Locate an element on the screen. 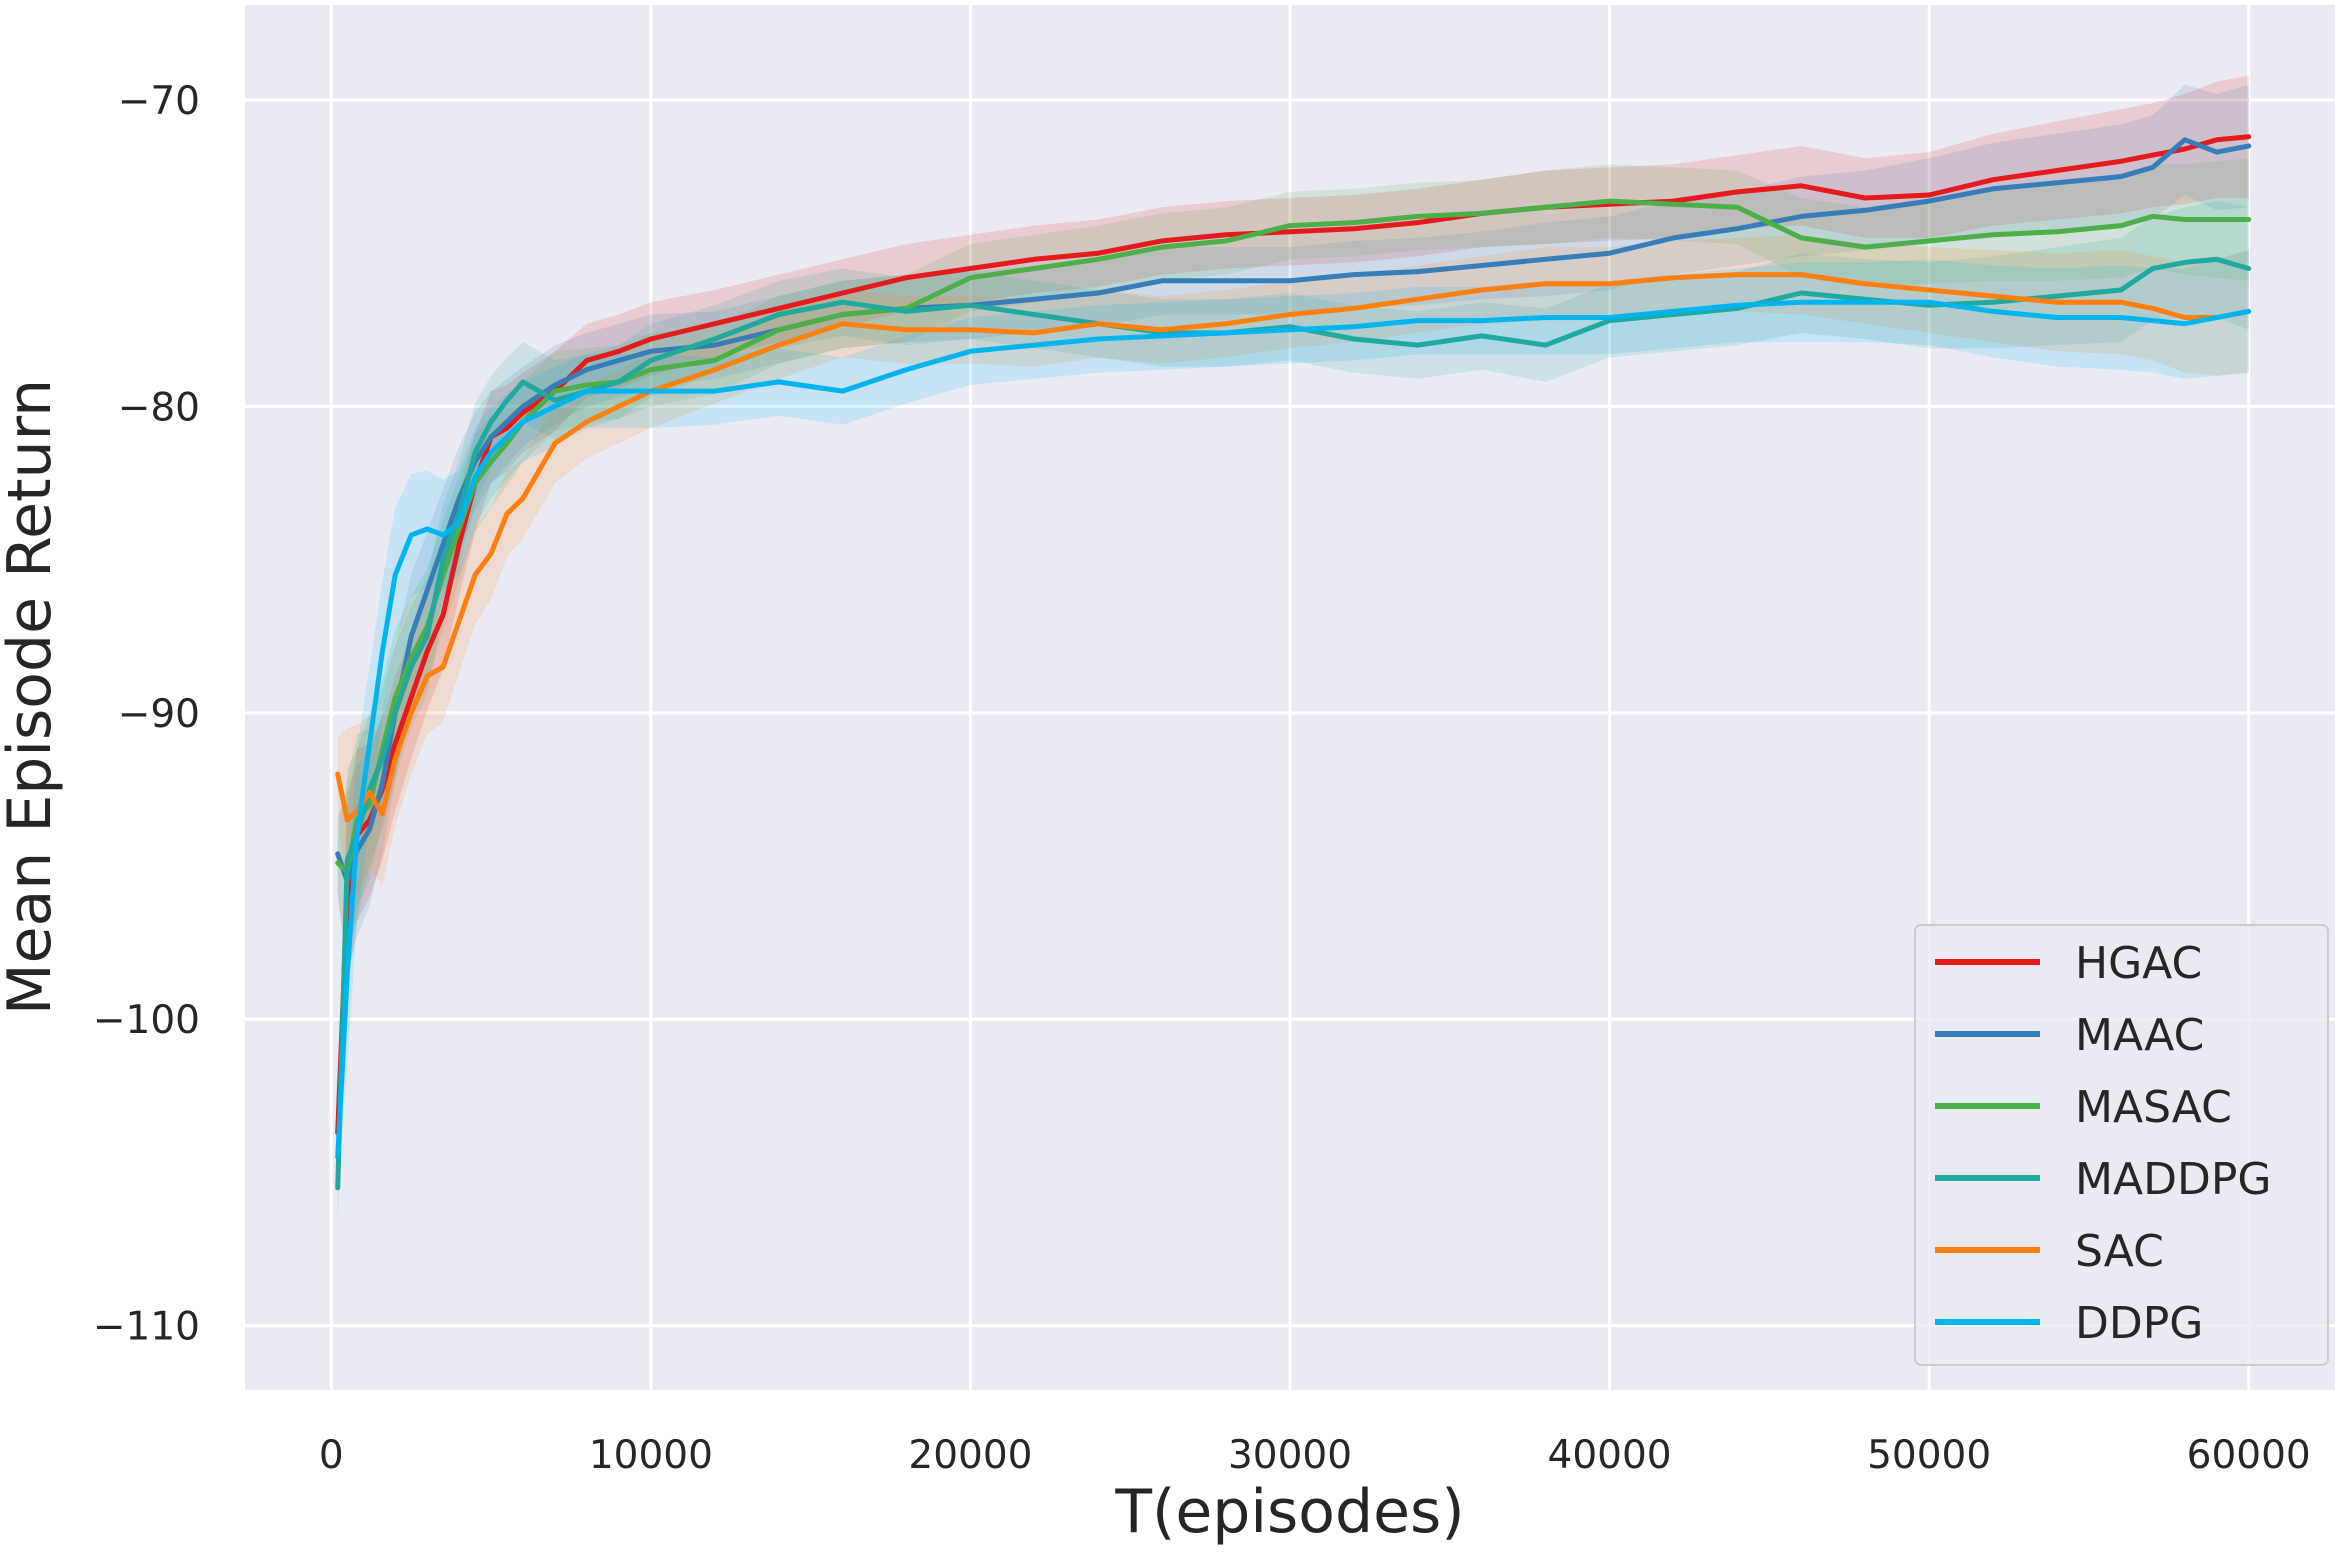 The height and width of the screenshot is (1560, 2340). legend-label-sac: SAC is located at coordinates (2119, 1251).